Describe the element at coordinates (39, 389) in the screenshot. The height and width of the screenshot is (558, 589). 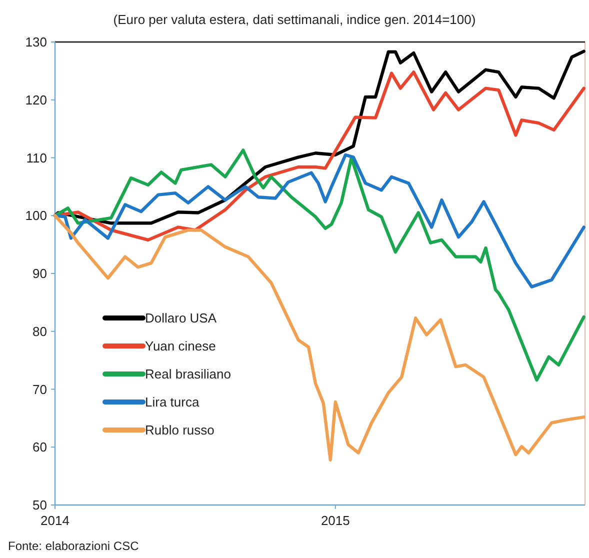
I see `y-tick-label: 70` at that location.